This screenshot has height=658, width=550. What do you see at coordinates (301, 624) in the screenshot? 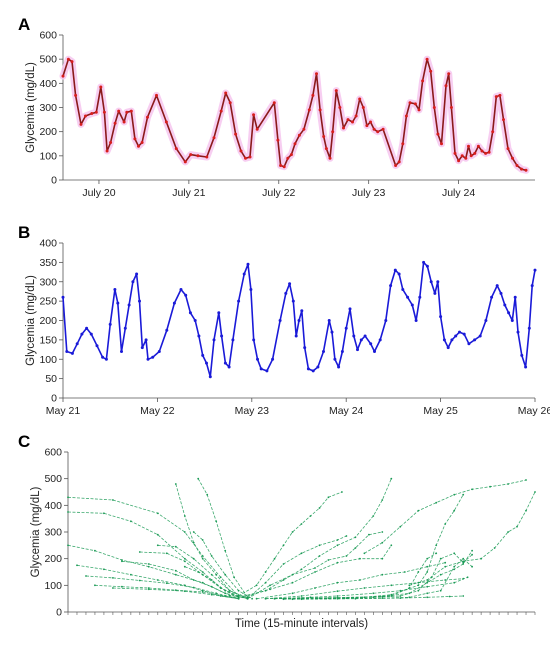
I see `x-axis-title: Time (15-minute intervals)` at bounding box center [301, 624].